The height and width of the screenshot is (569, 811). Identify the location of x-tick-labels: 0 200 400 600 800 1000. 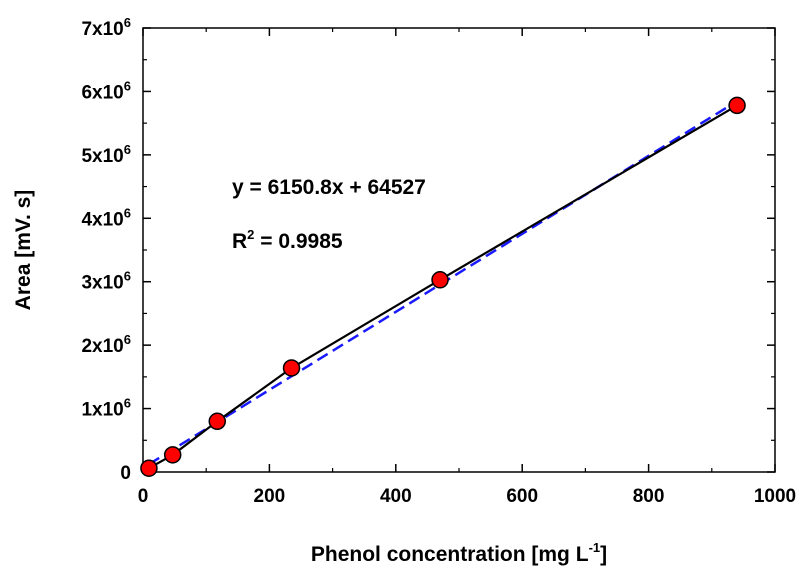
(467, 496).